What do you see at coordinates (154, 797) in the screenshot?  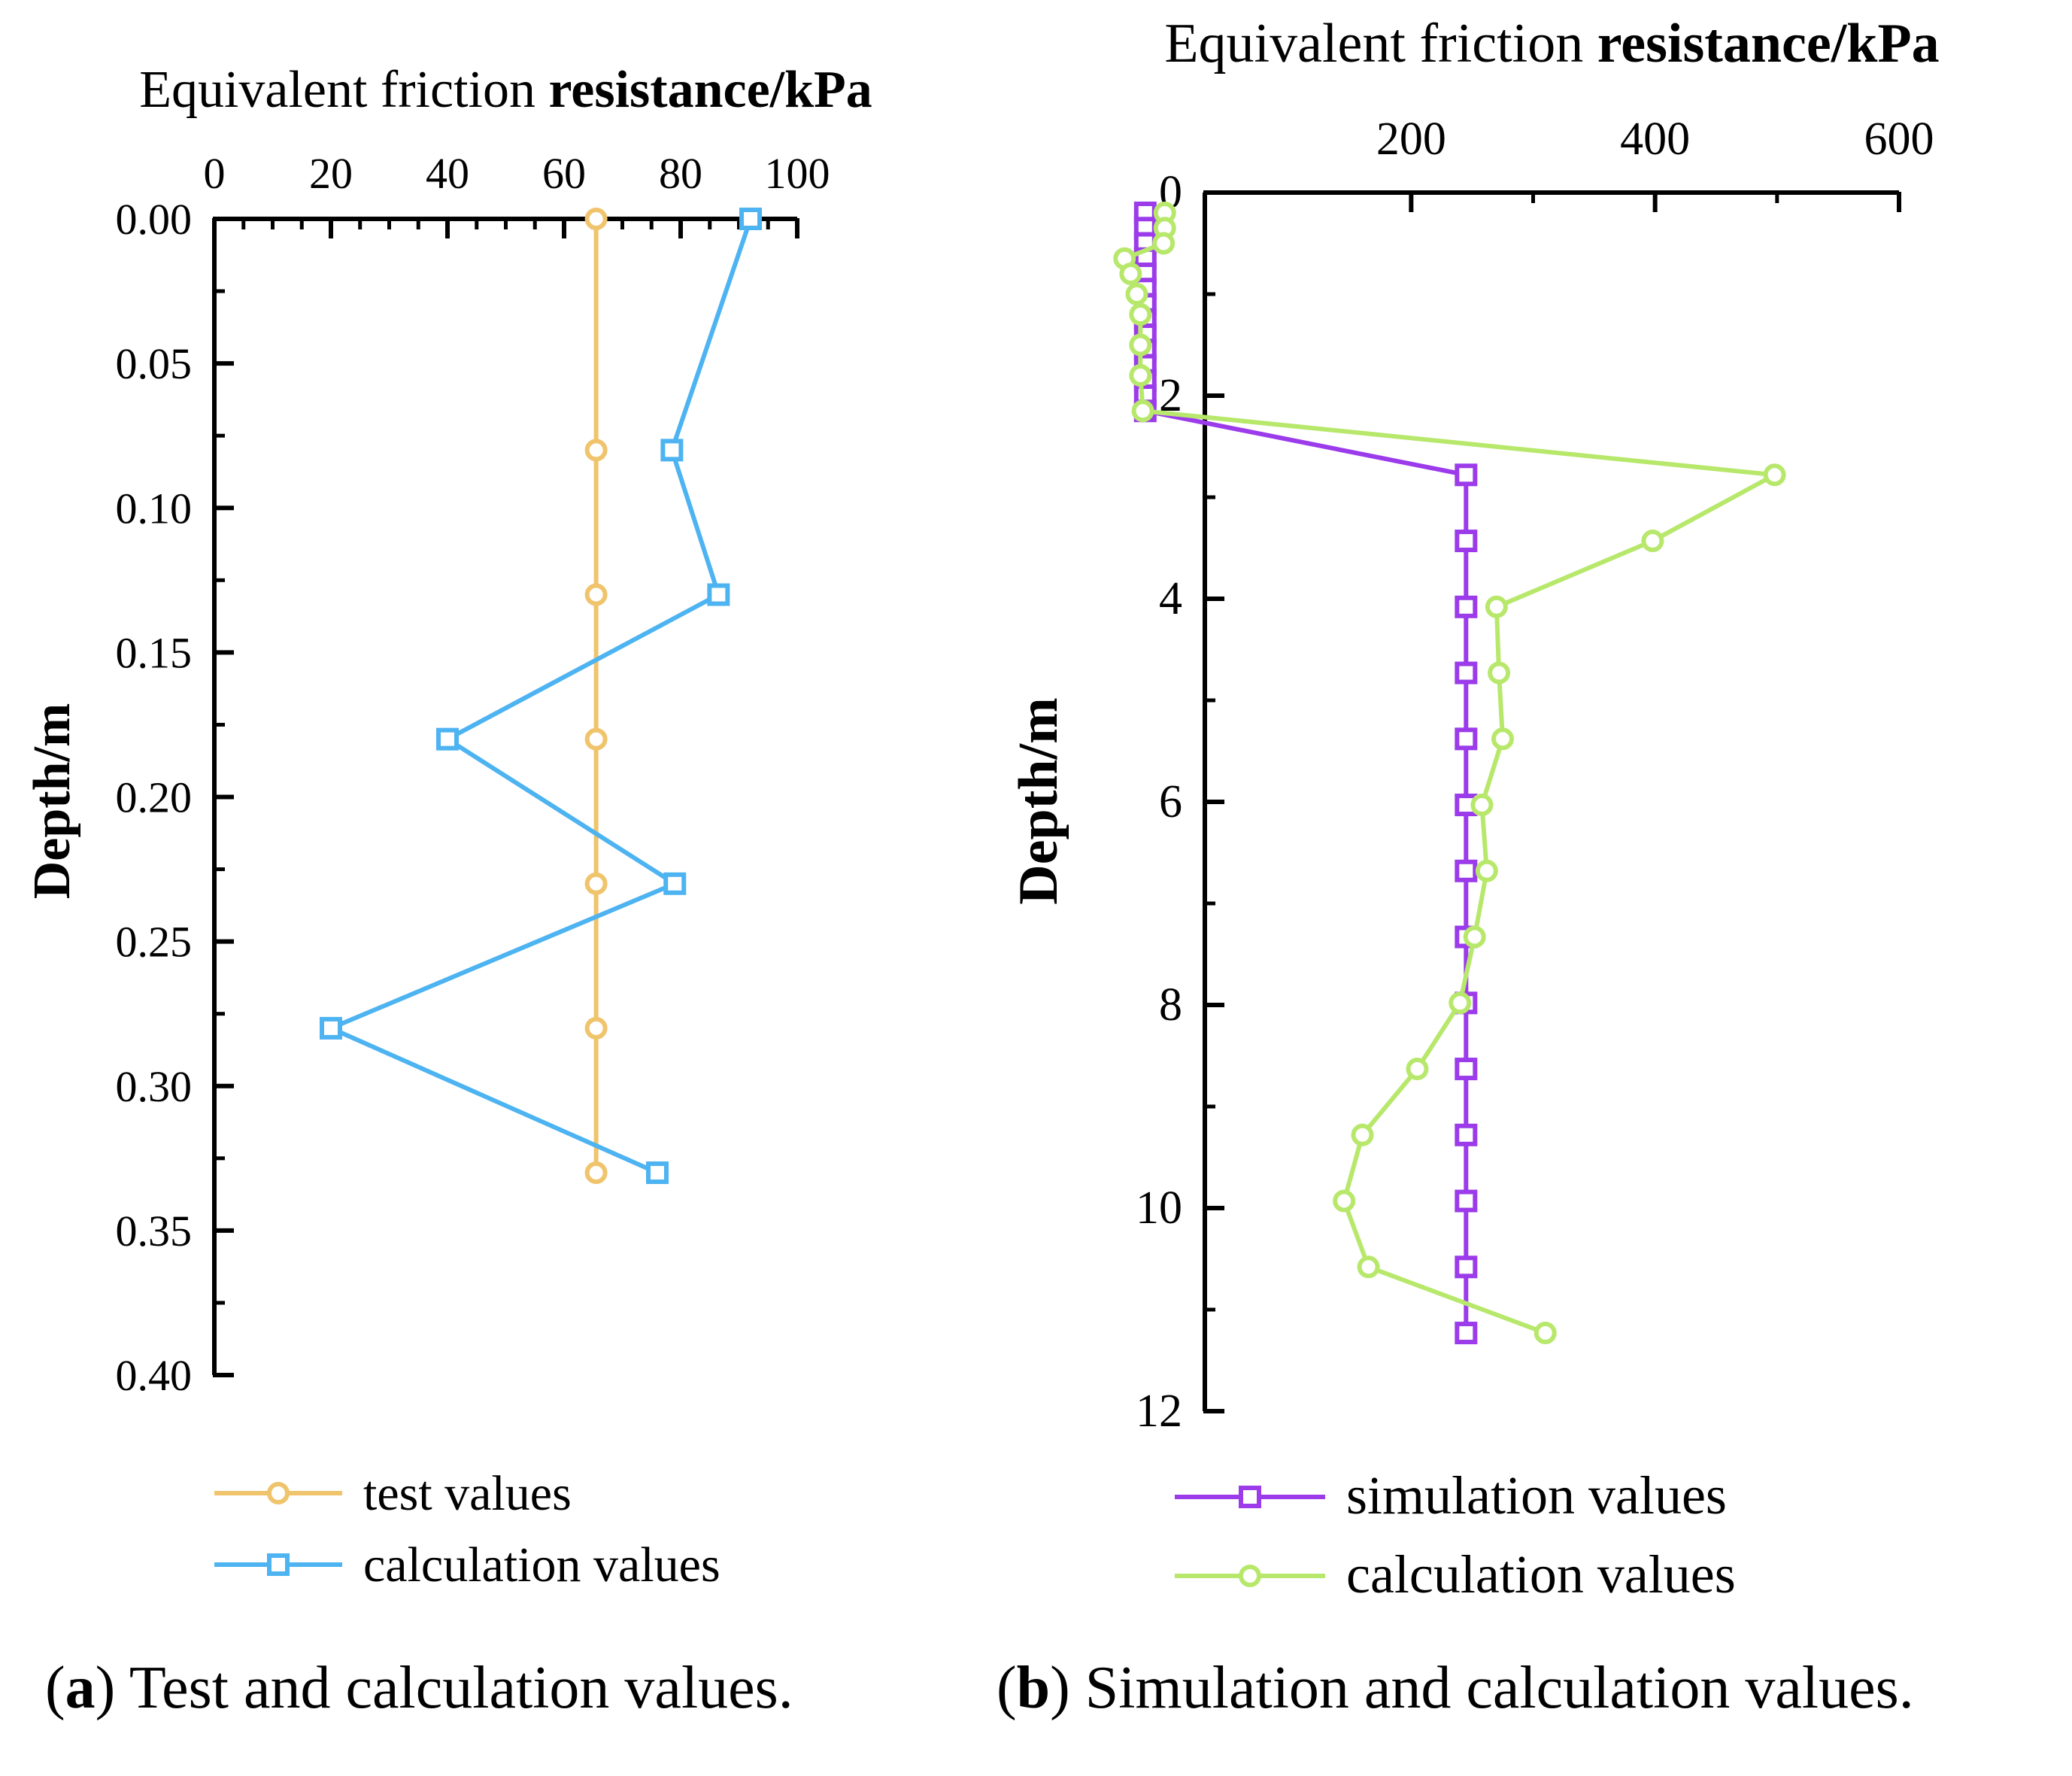 I see `panel-a-y-tick-label: 0.20` at bounding box center [154, 797].